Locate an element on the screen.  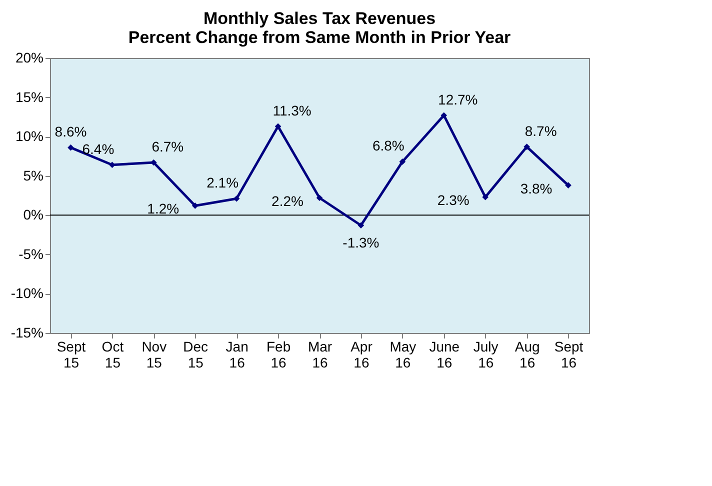
data-label: 1.2% is located at coordinates (163, 208).